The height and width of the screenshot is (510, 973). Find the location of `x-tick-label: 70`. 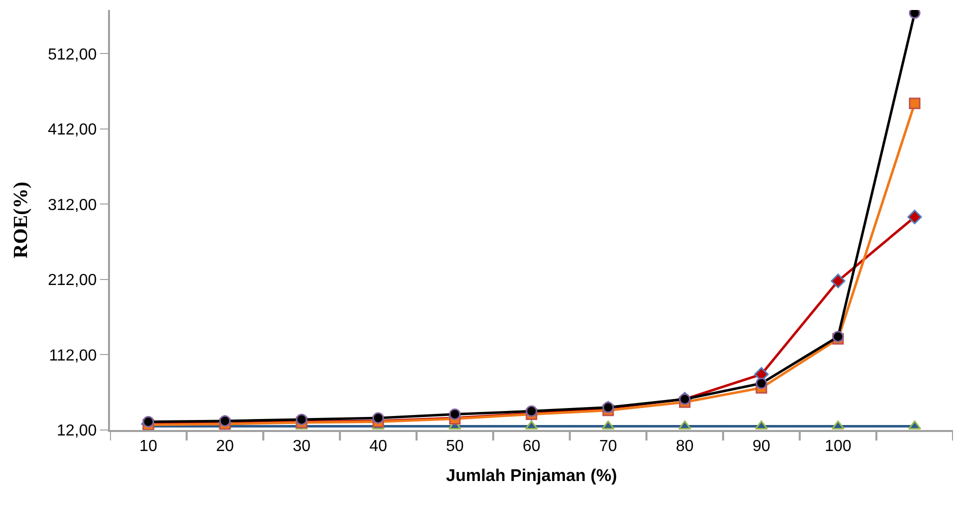

x-tick-label: 70 is located at coordinates (608, 447).